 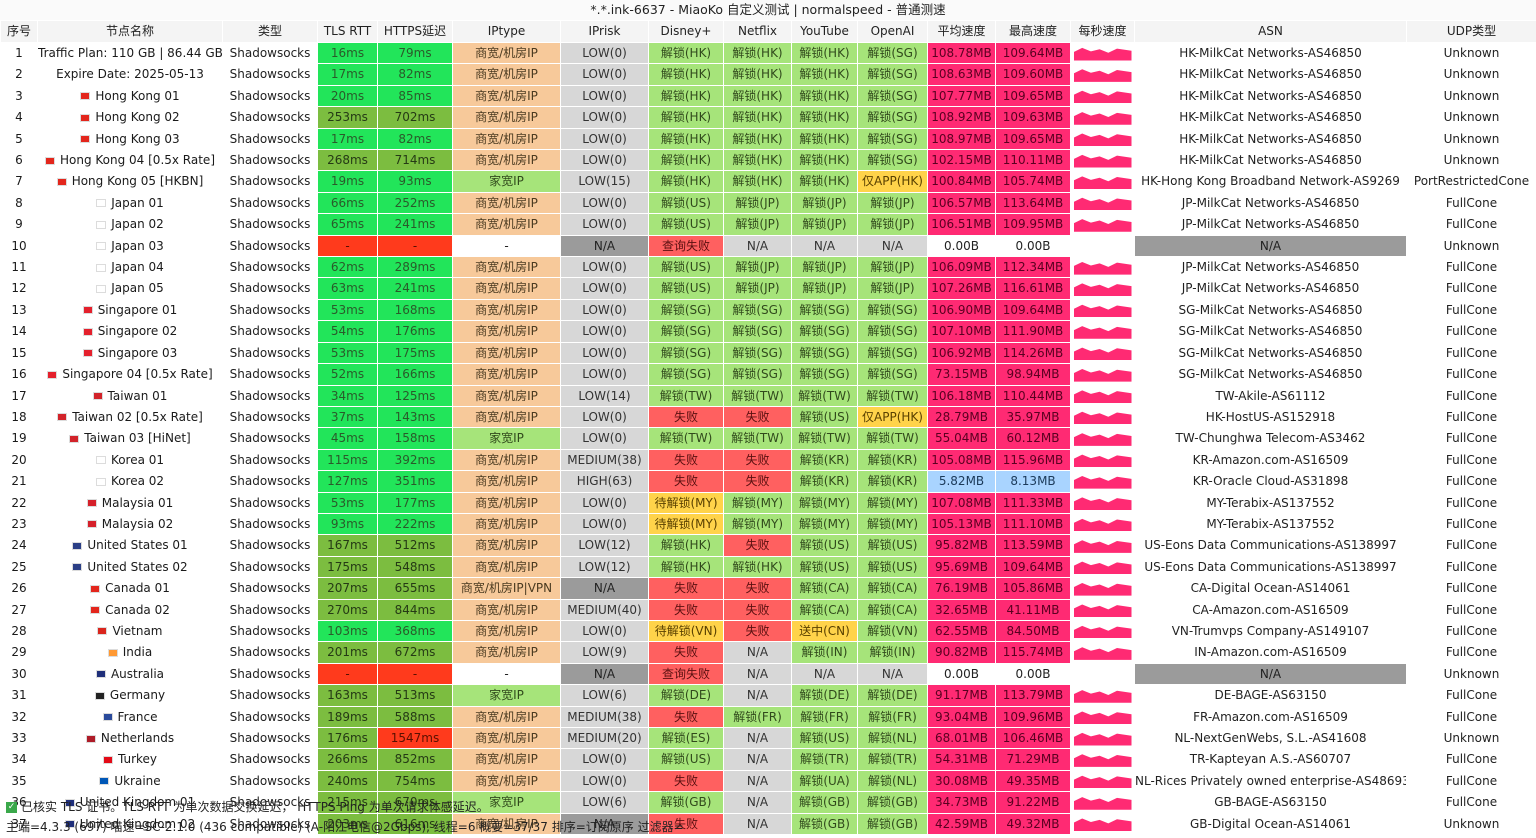 I want to click on tls-rtt-cell: 62ms, so click(x=347, y=267).